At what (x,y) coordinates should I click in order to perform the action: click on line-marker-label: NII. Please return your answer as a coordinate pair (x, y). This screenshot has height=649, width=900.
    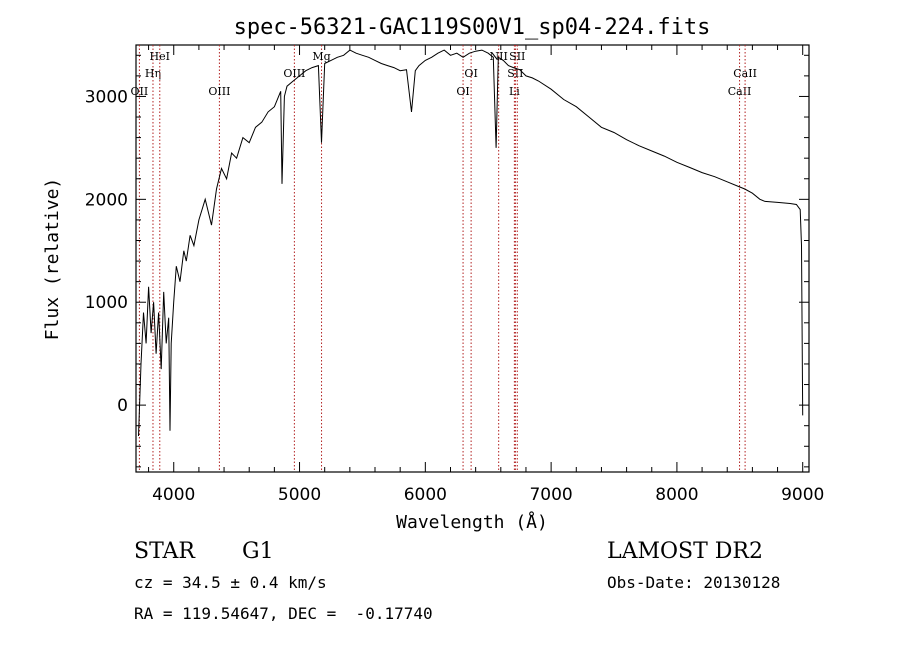
    Looking at the image, I should click on (499, 56).